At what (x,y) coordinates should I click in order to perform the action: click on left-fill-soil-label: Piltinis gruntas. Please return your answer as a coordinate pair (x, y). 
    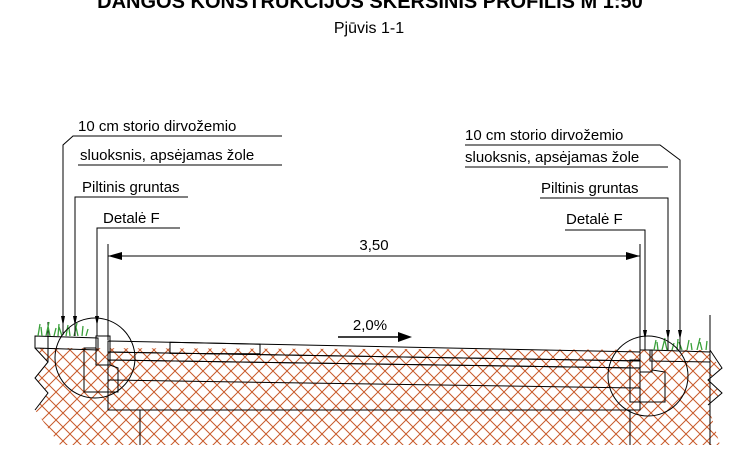
    Looking at the image, I should click on (131, 187).